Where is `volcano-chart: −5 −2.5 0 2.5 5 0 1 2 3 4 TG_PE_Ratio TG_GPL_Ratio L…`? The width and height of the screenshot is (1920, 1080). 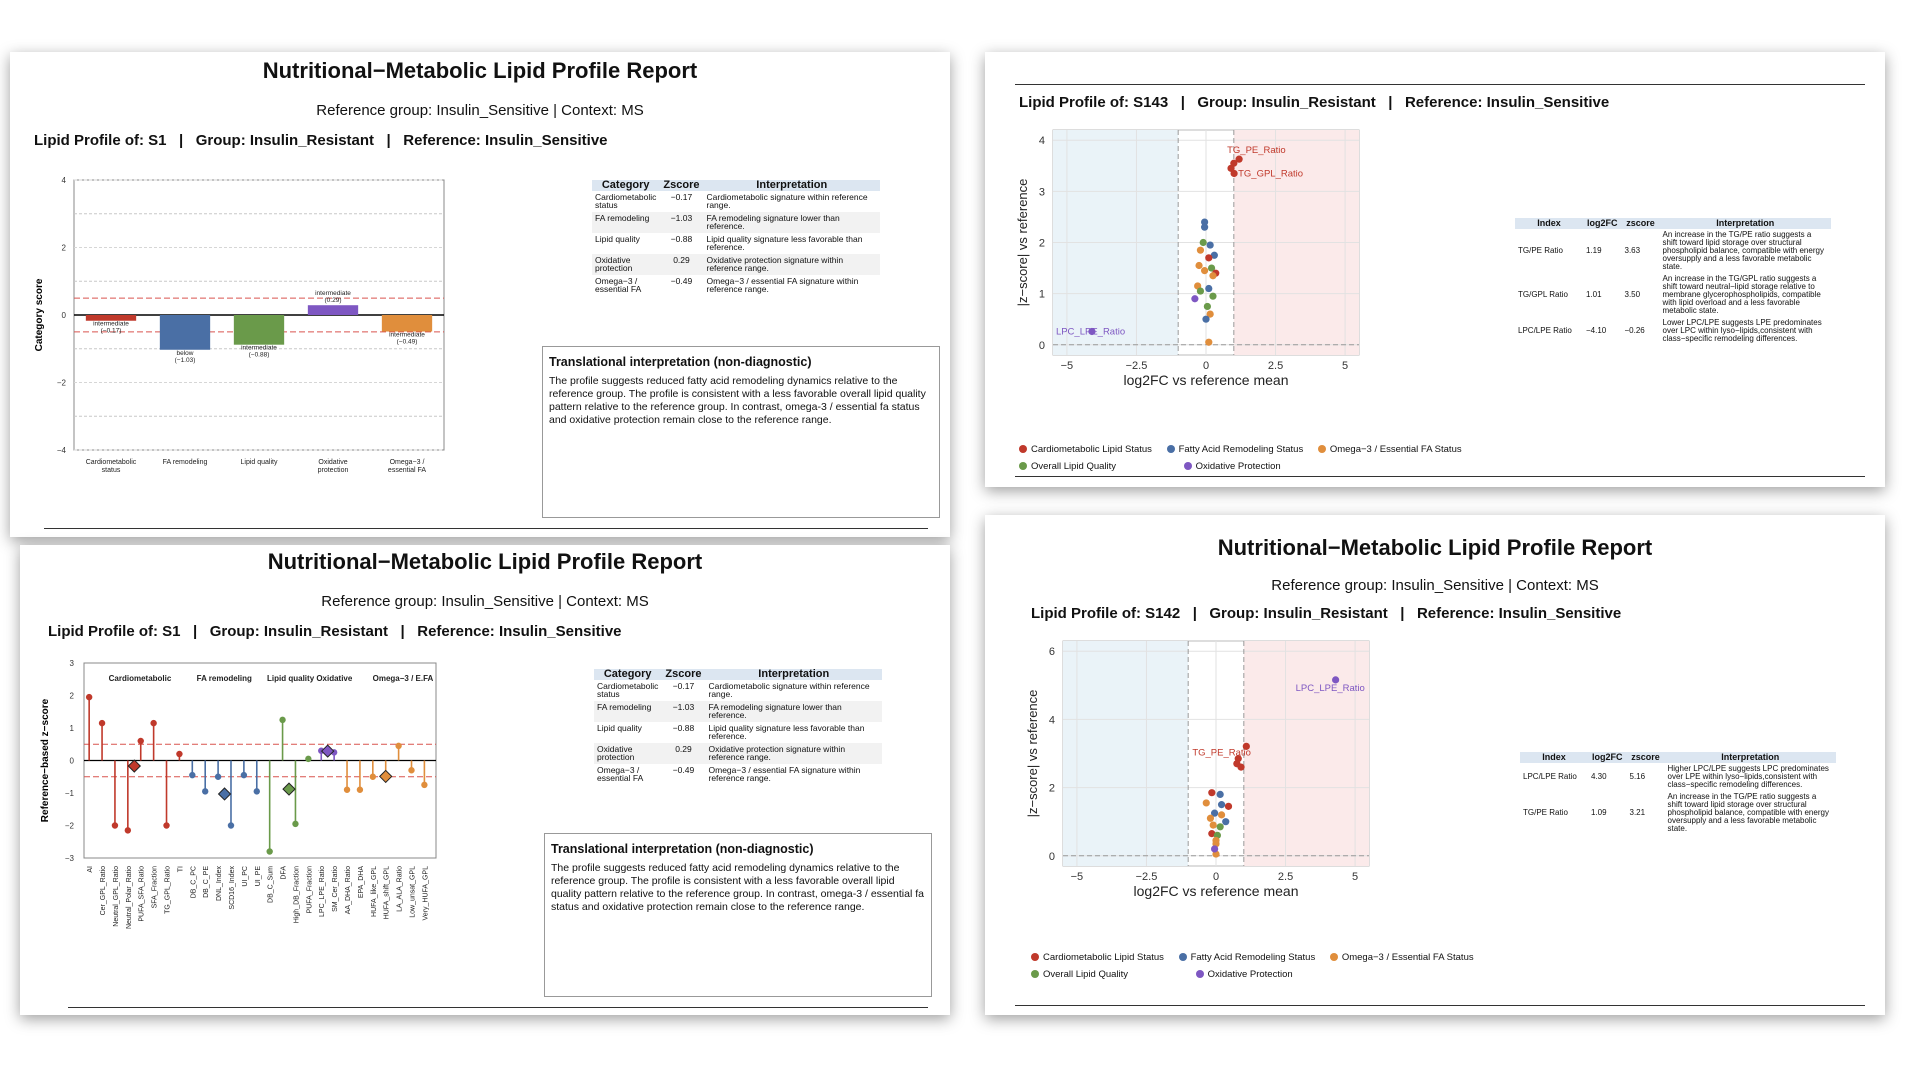
volcano-chart: −5 −2.5 0 2.5 5 0 1 2 3 4 TG_PE_Ratio TG_GPL_Ratio L… is located at coordinates (1187, 258).